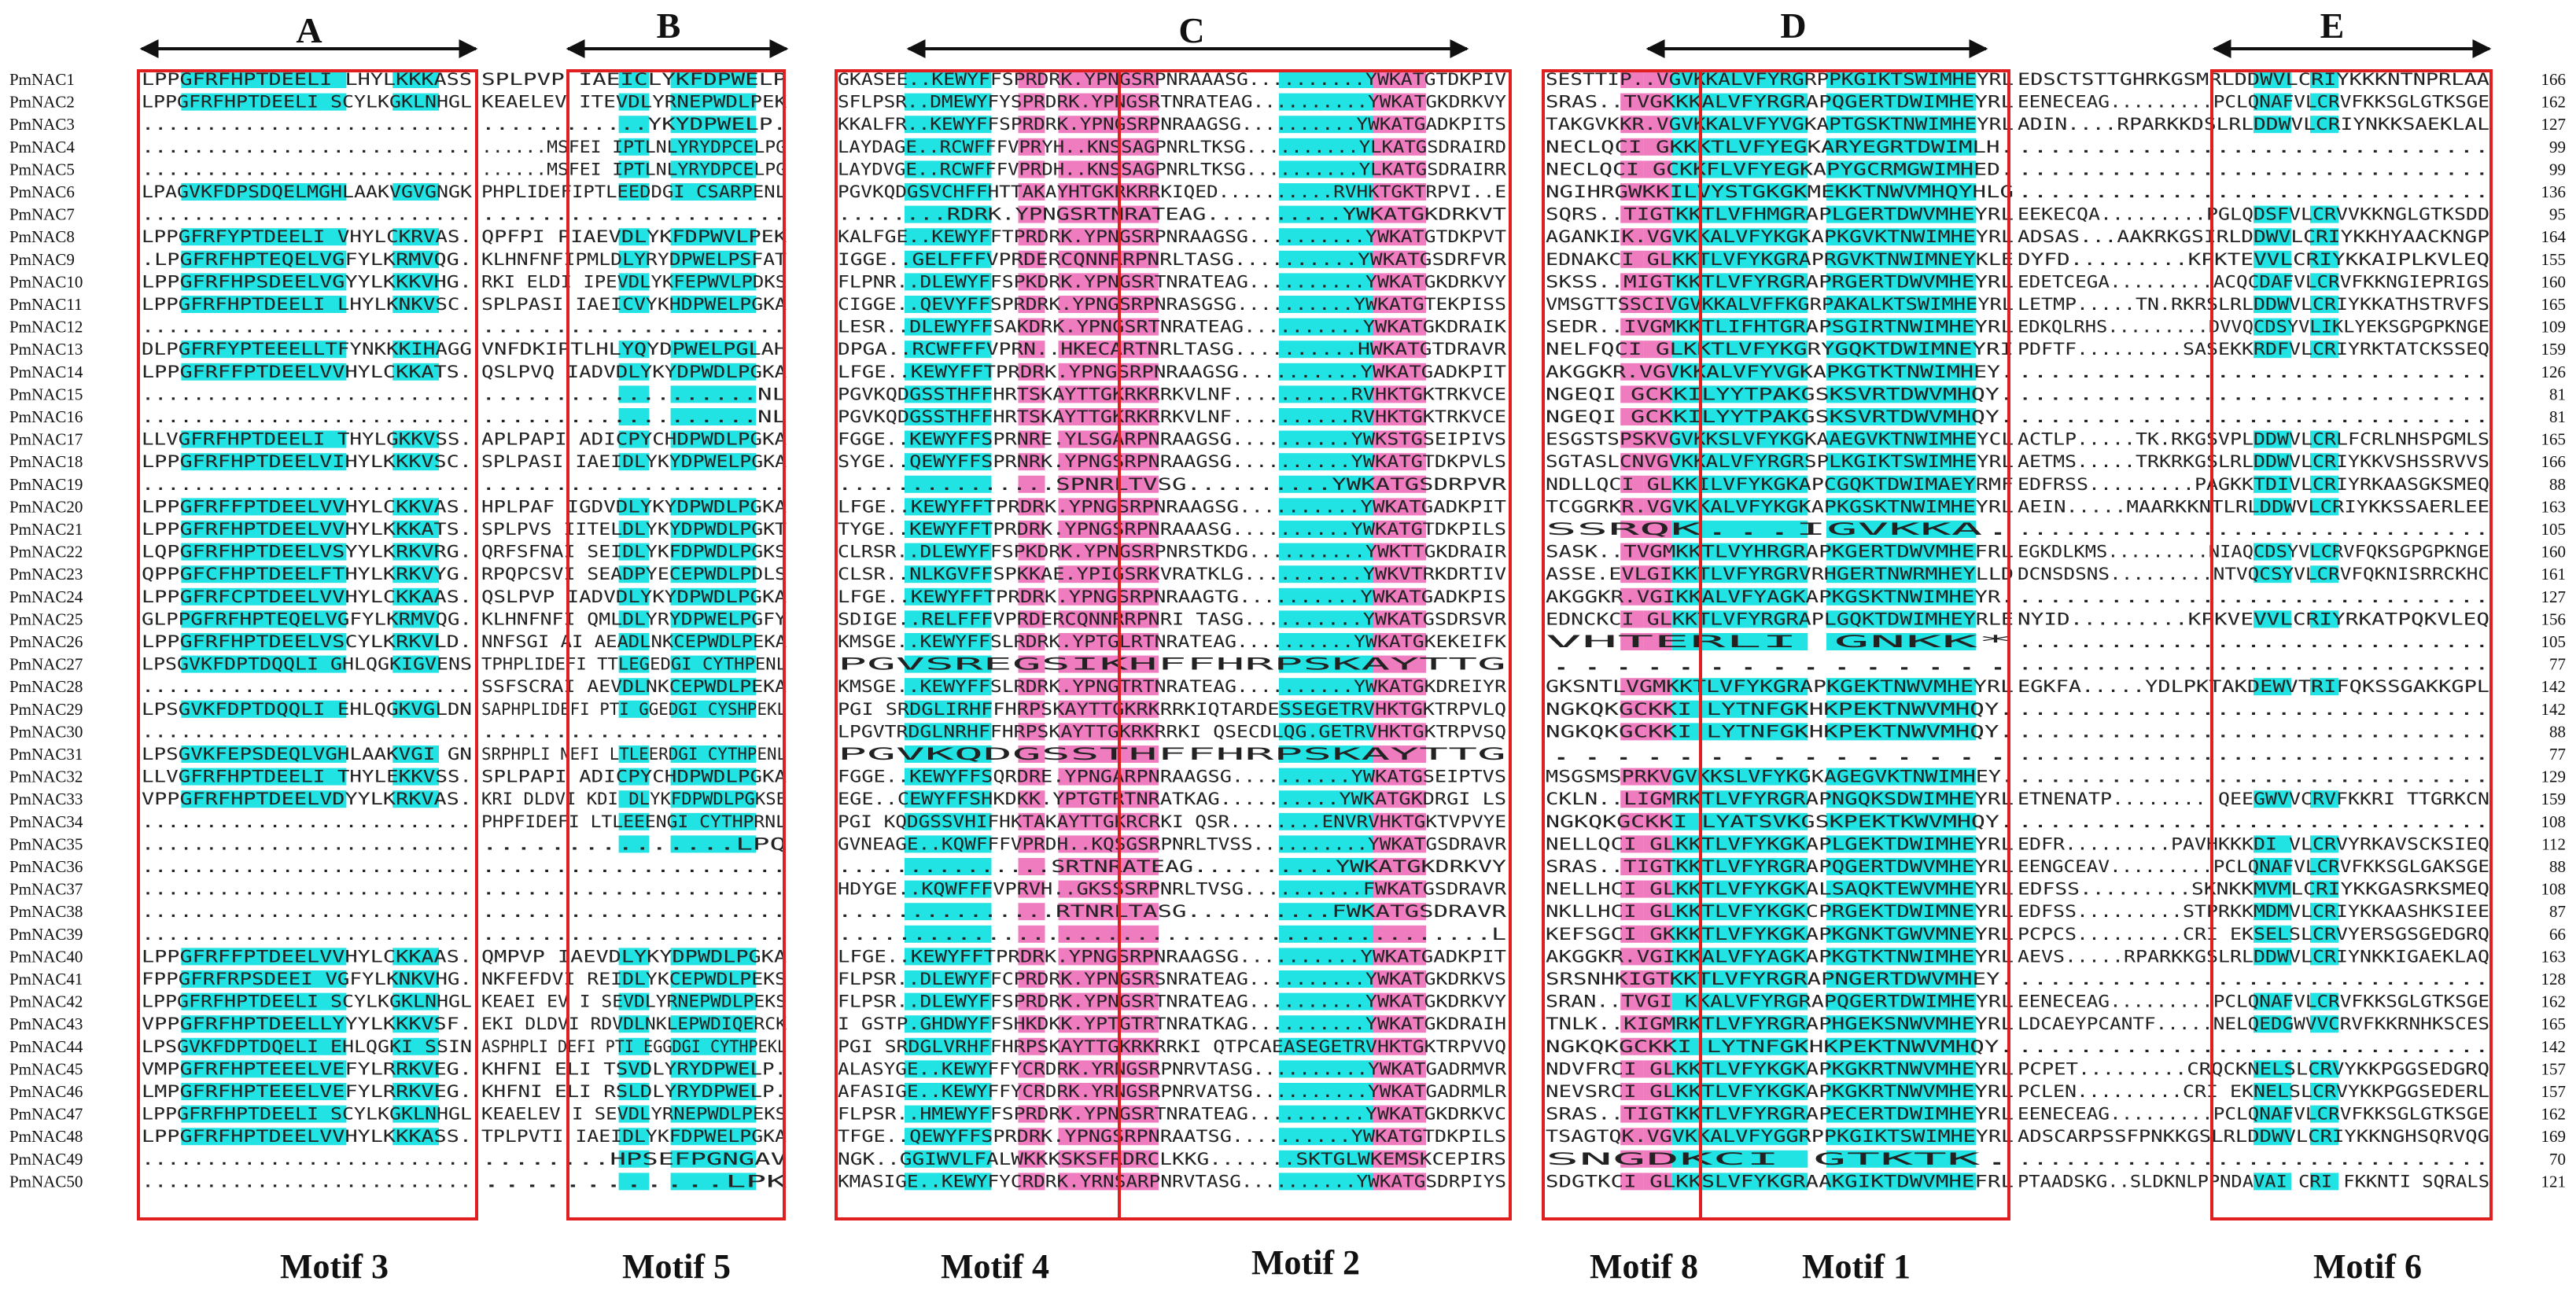 The height and width of the screenshot is (1307, 2576). What do you see at coordinates (42, 147) in the screenshot?
I see `sequence-name: PmNAC4` at bounding box center [42, 147].